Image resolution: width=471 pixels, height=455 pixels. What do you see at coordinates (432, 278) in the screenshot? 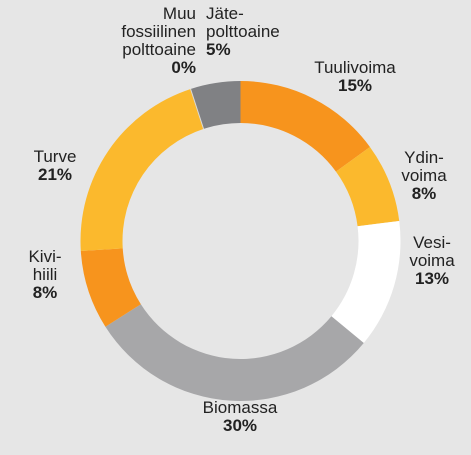
I see `value-label: 13%` at bounding box center [432, 278].